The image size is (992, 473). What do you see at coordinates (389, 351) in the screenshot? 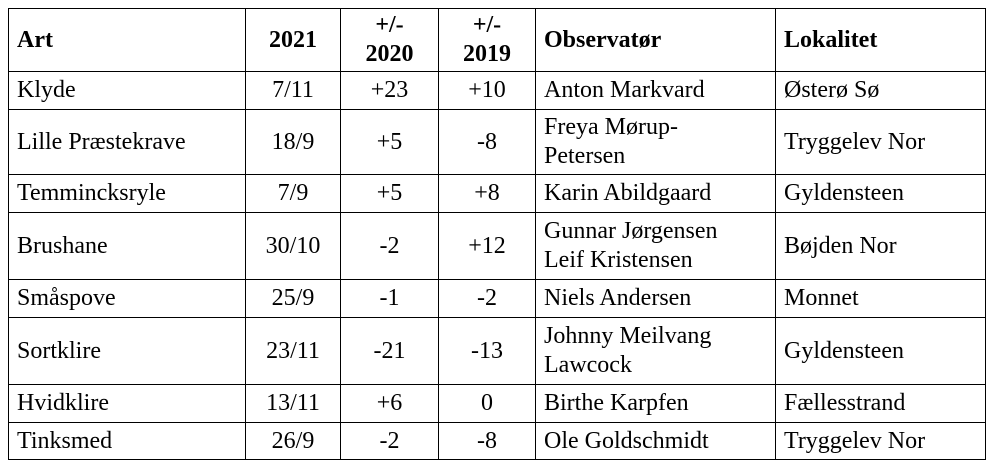
I see `table-cell: -21` at bounding box center [389, 351].